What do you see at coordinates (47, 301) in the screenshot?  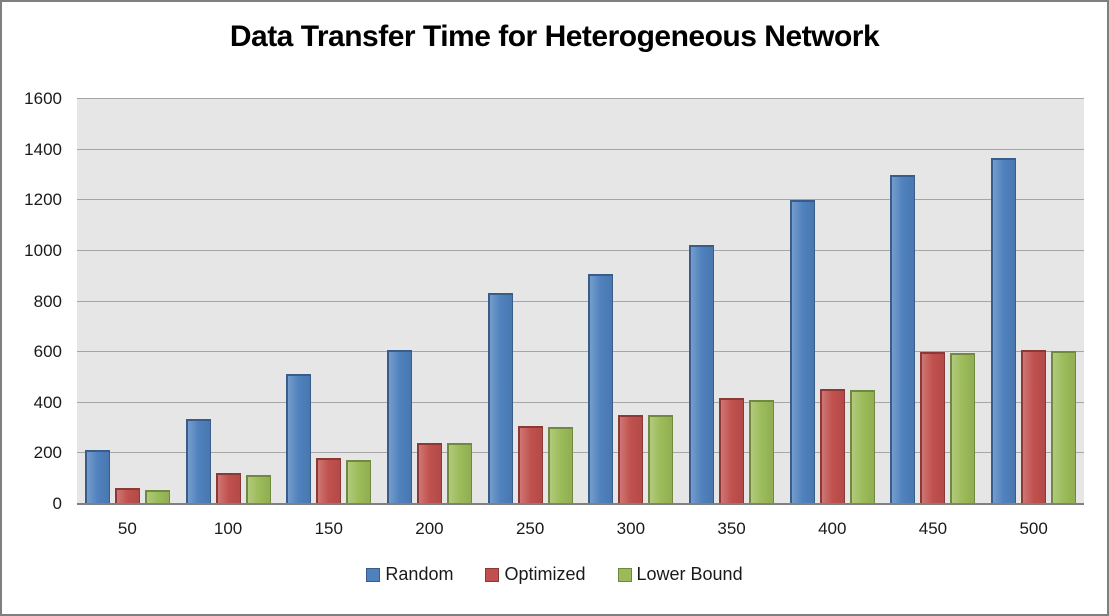 I see `y-tick-label: 800` at bounding box center [47, 301].